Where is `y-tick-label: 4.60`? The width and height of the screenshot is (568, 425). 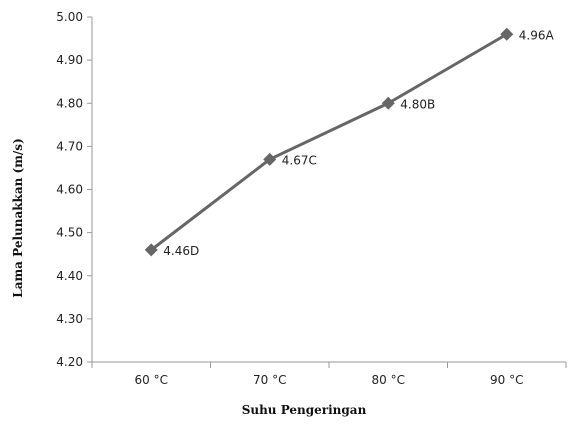 y-tick-label: 4.60 is located at coordinates (69, 190).